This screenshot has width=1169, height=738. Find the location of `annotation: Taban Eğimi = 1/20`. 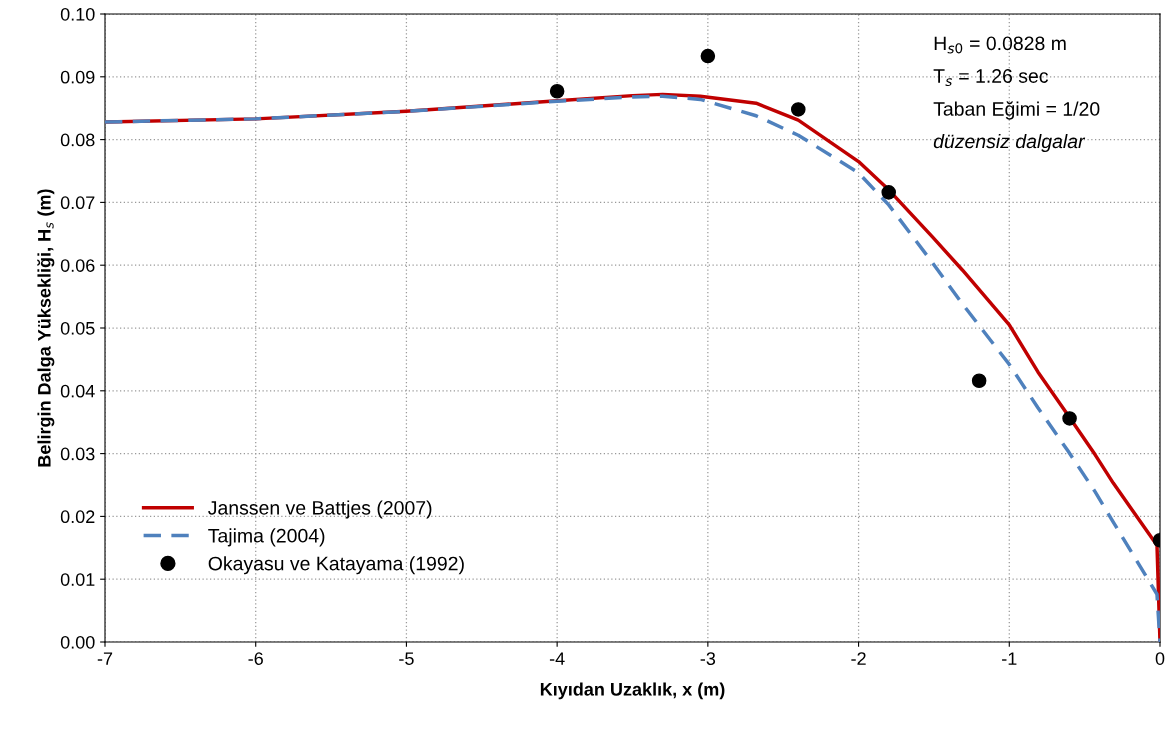

annotation: Taban Eğimi = 1/20 is located at coordinates (1016, 110).